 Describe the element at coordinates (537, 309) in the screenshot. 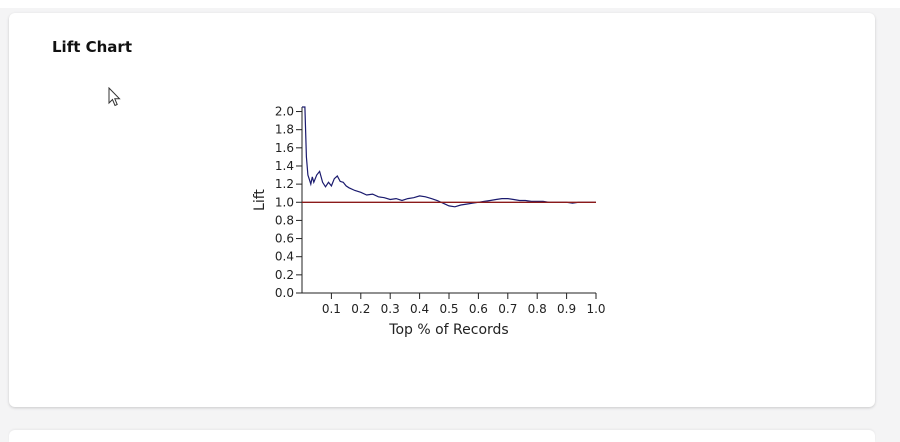

I see `x-tick-label: 0.8` at that location.